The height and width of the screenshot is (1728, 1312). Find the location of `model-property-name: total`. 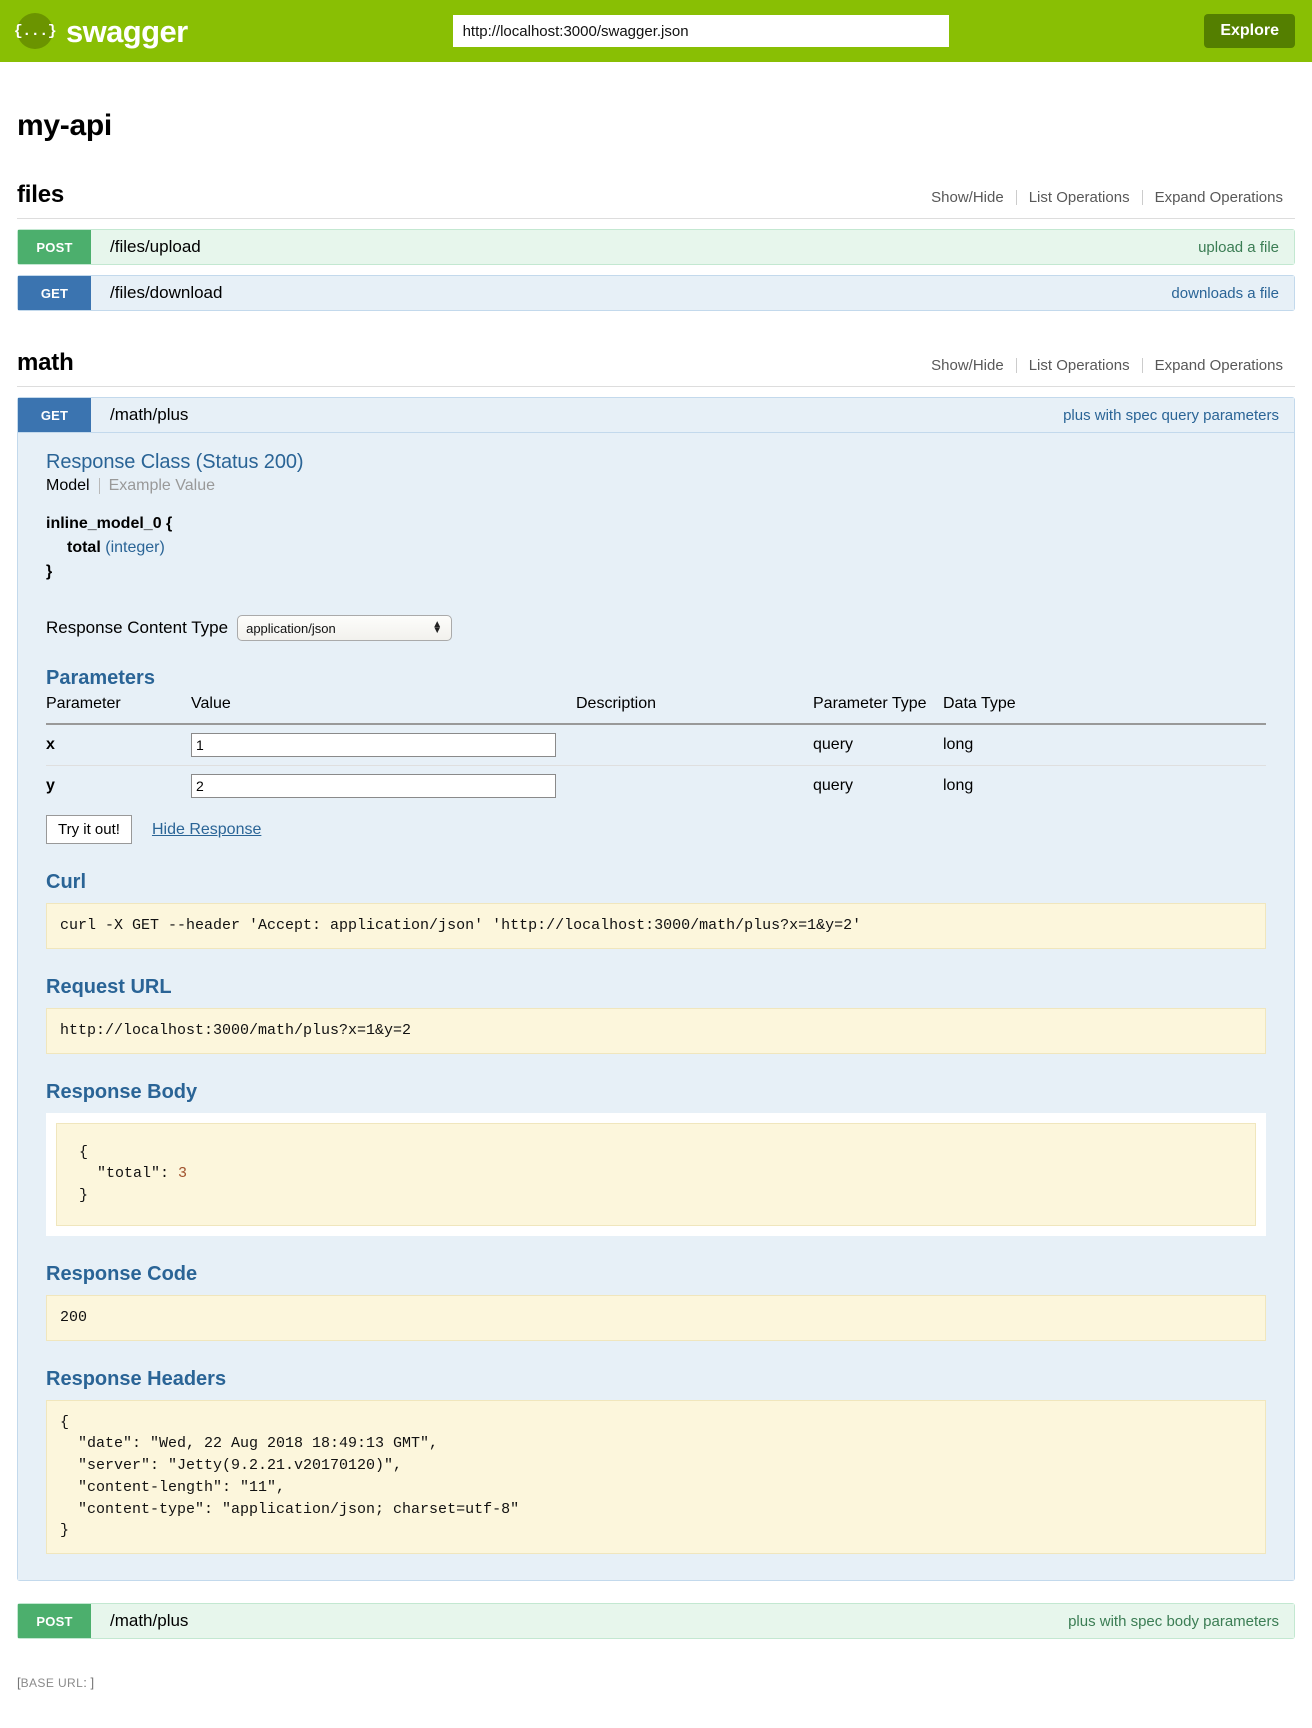

model-property-name: total is located at coordinates (84, 547).